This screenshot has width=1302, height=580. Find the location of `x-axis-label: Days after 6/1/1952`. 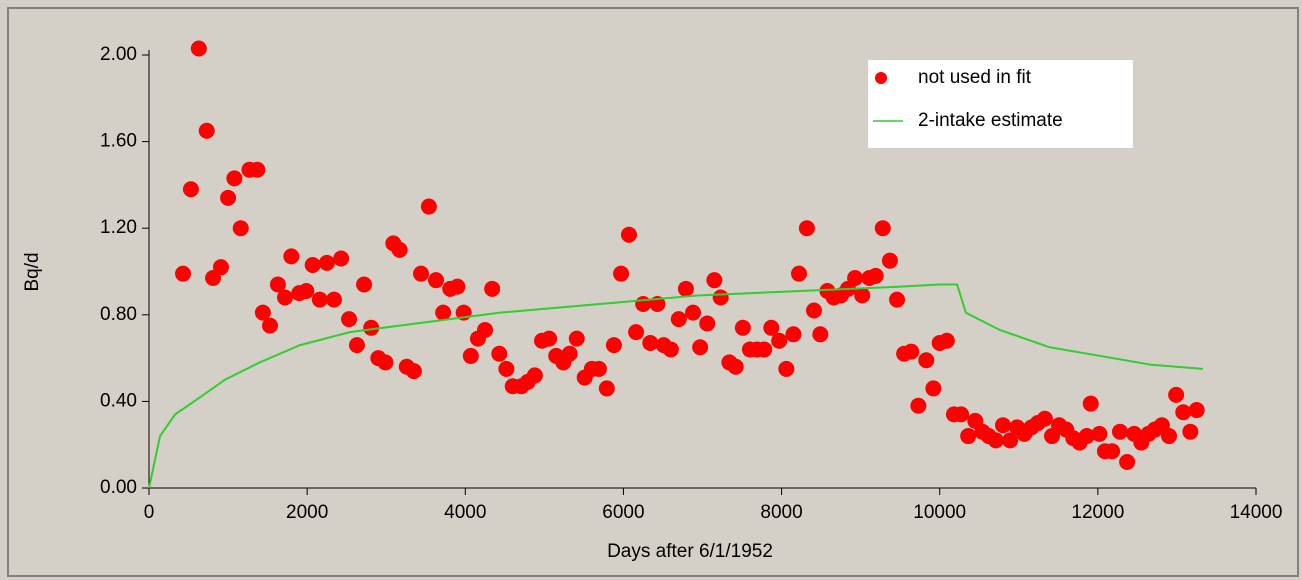

x-axis-label: Days after 6/1/1952 is located at coordinates (690, 551).